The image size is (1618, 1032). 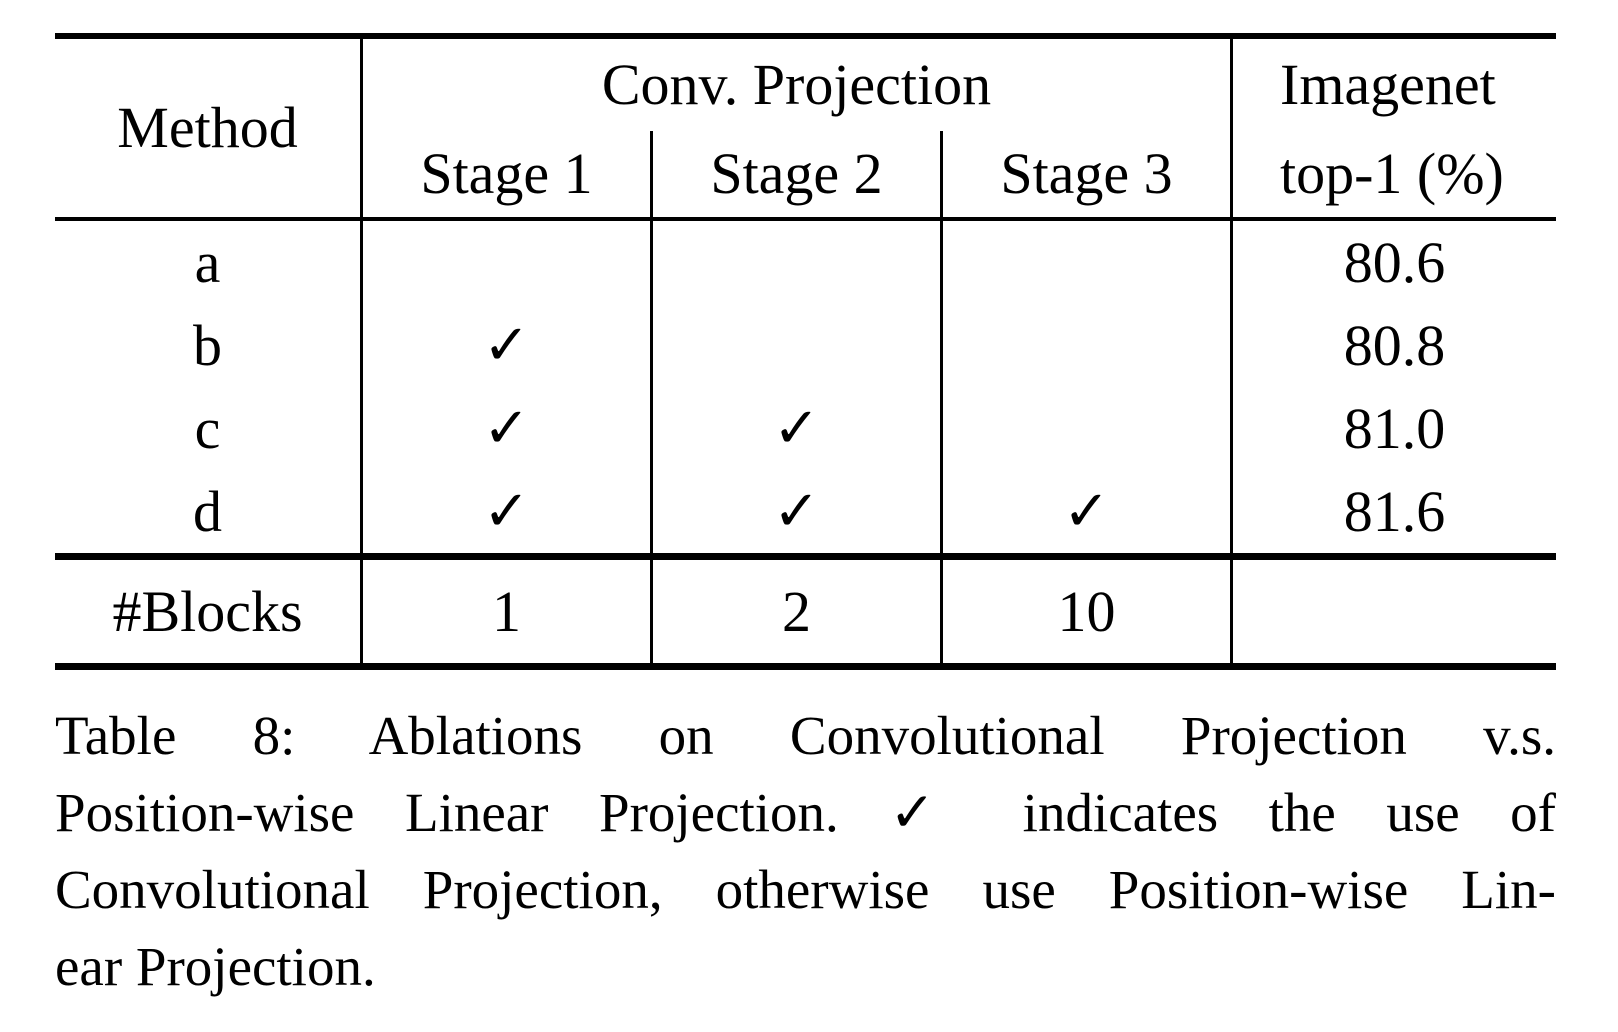 What do you see at coordinates (795, 611) in the screenshot?
I see `blocks-stage2-value: 2` at bounding box center [795, 611].